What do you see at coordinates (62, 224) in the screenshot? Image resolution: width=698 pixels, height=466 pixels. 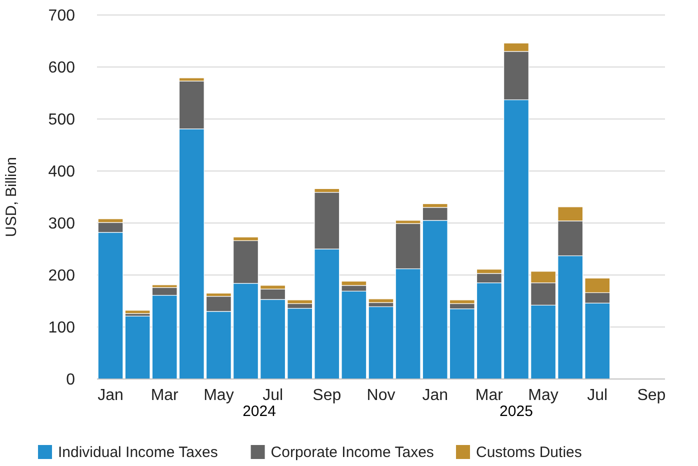 I see `y-tick-label: 300` at bounding box center [62, 224].